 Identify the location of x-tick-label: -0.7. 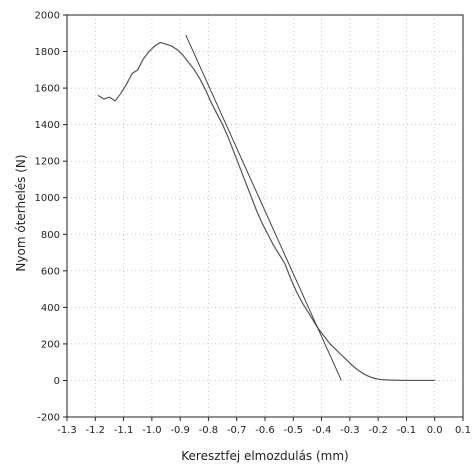
(237, 430).